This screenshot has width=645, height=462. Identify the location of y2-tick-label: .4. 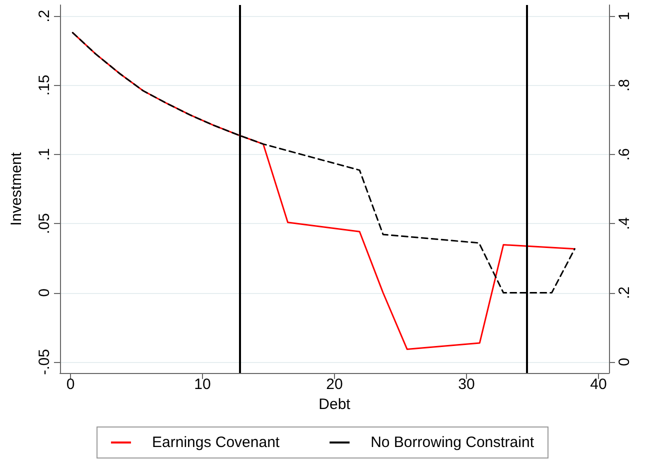
(624, 223).